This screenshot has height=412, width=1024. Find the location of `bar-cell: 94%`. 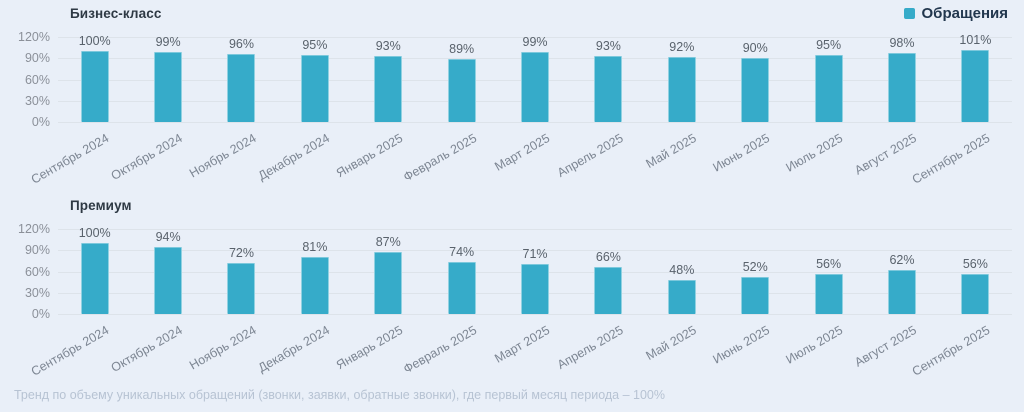

bar-cell: 94% is located at coordinates (167, 271).